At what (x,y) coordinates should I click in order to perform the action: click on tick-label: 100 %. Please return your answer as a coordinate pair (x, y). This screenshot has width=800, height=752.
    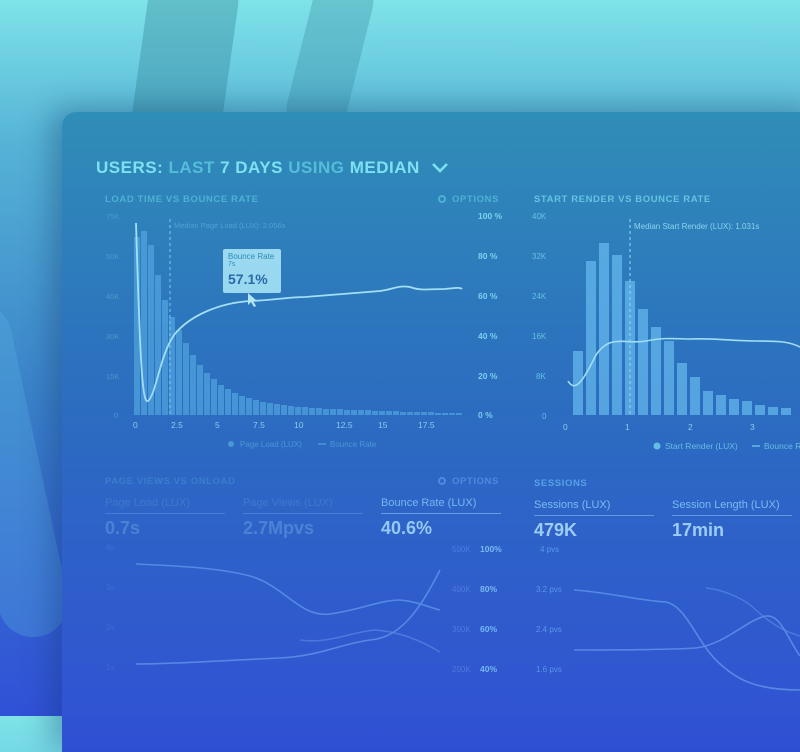
    Looking at the image, I should click on (490, 216).